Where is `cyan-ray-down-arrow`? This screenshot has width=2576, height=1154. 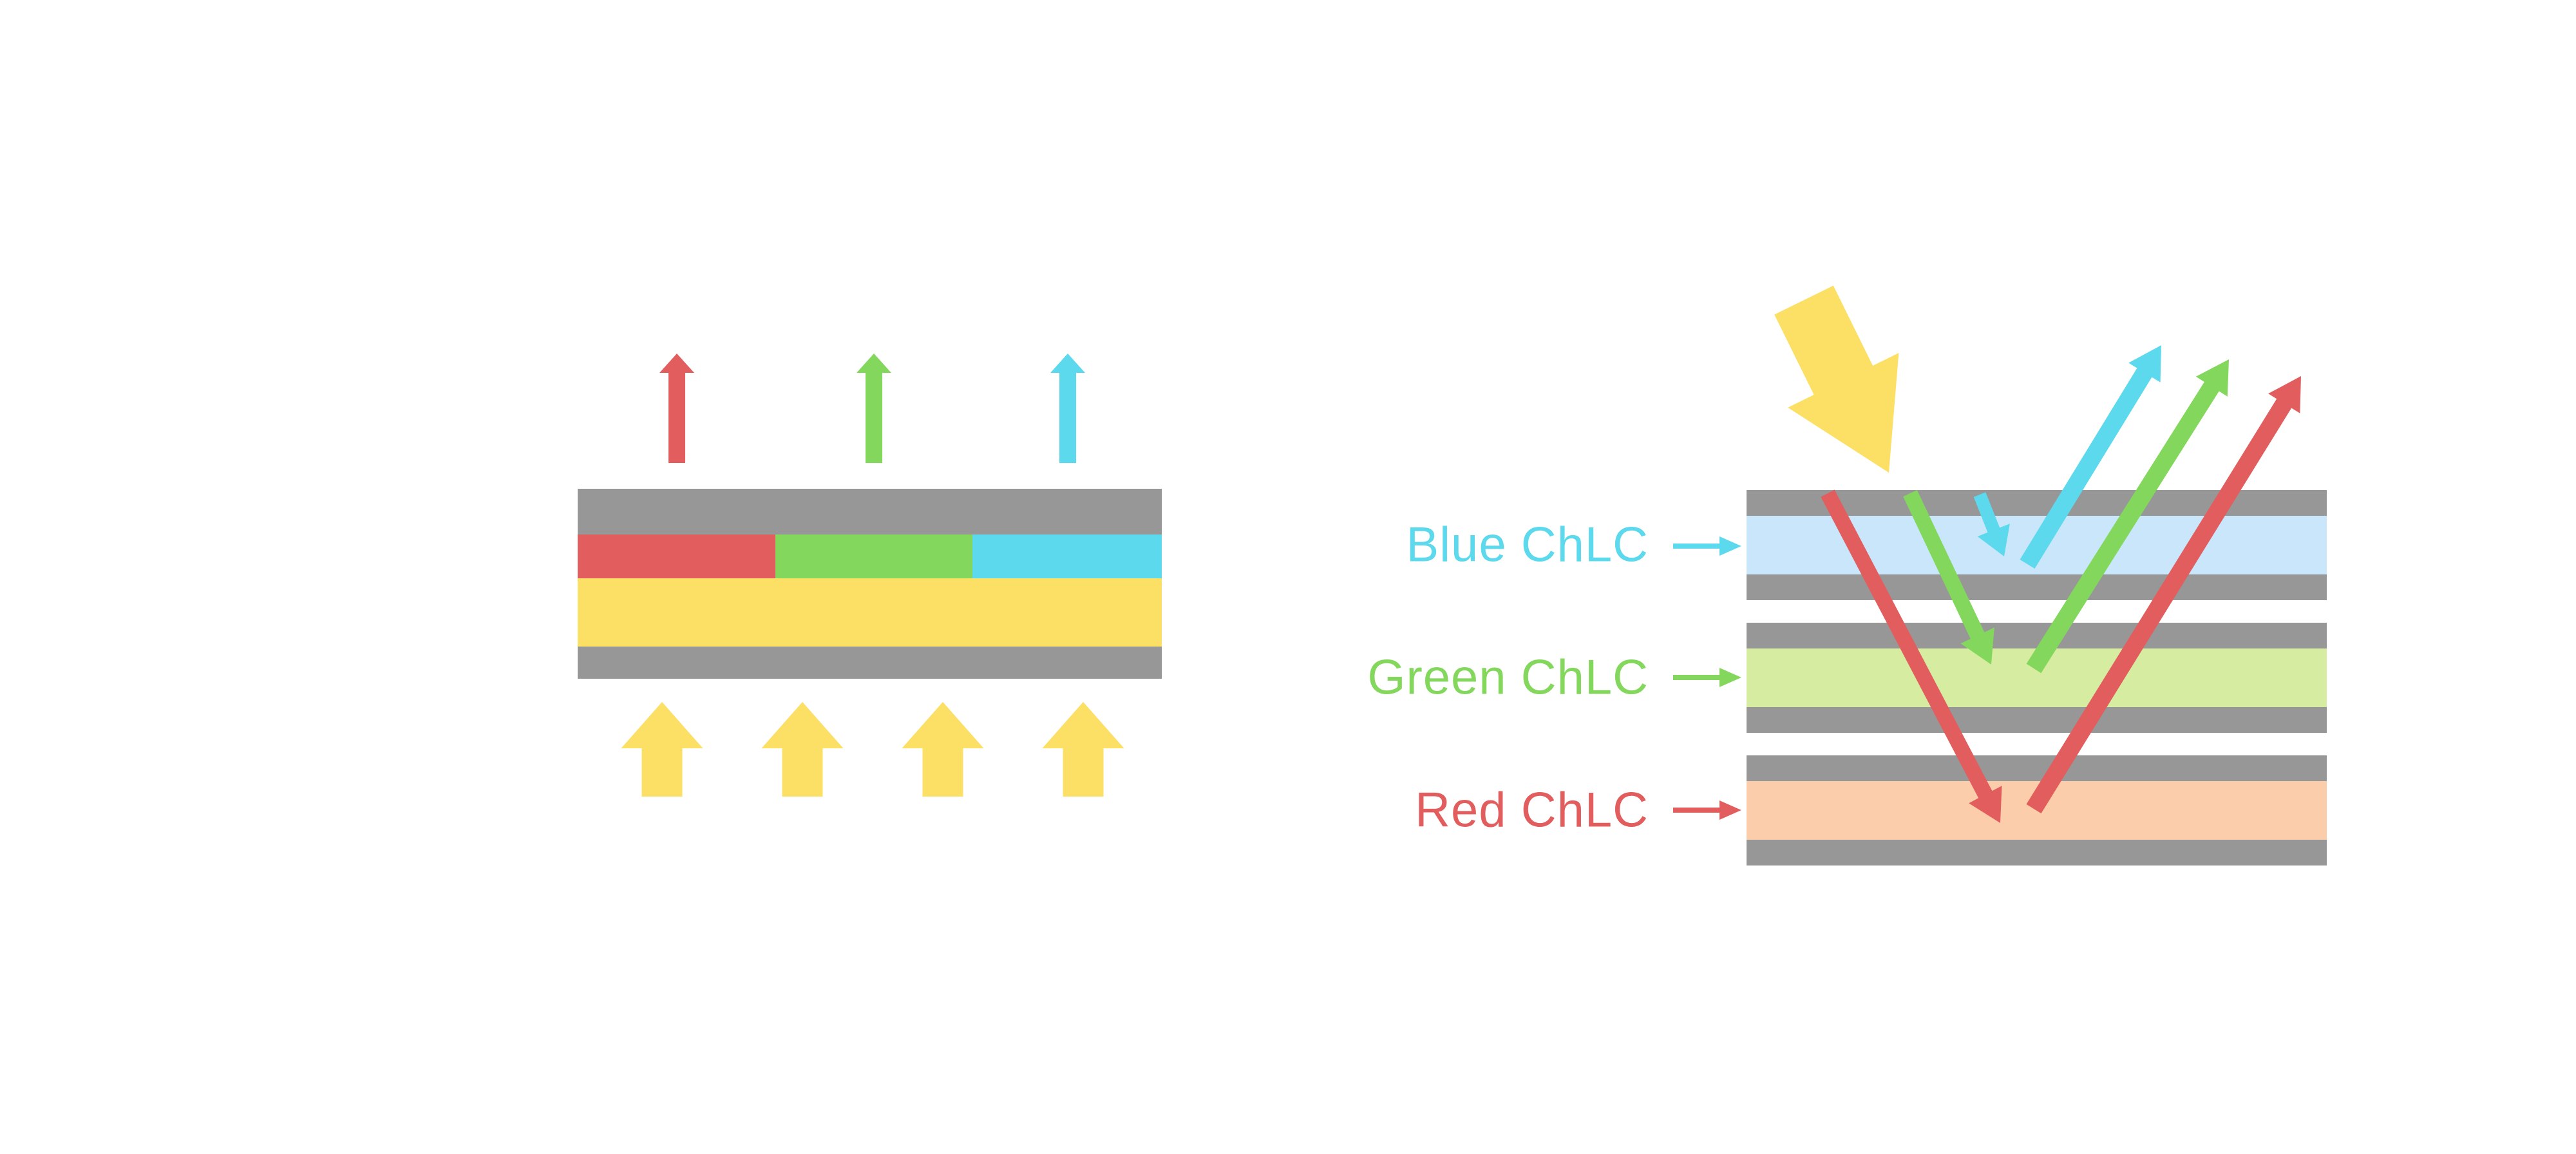 cyan-ray-down-arrow is located at coordinates (1991, 524).